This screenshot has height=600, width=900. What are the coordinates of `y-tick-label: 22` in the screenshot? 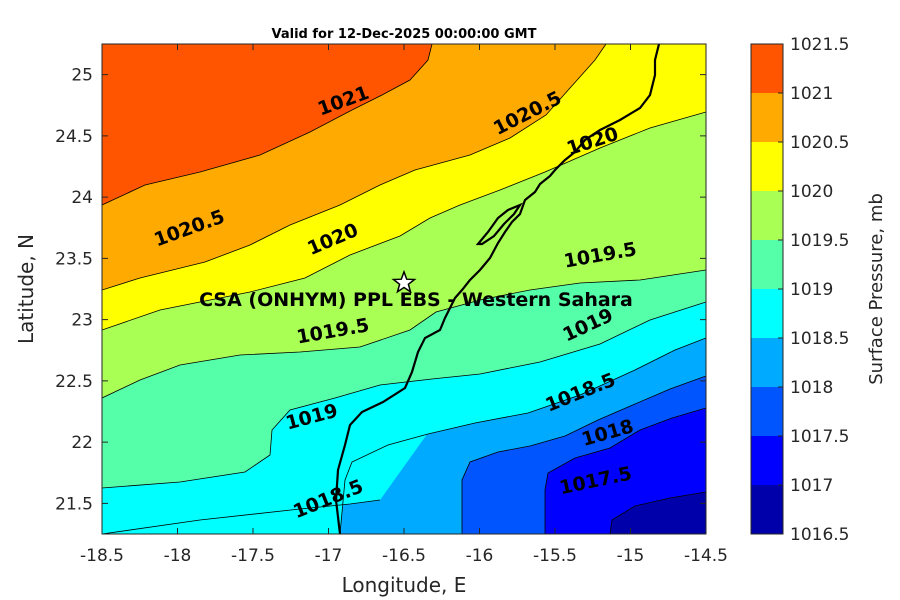 It's located at (82, 443).